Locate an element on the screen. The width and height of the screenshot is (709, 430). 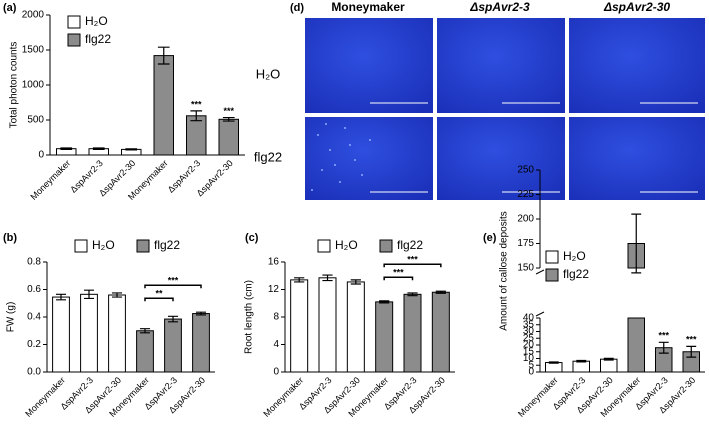
y-tick-label: 175 is located at coordinates (525, 243).